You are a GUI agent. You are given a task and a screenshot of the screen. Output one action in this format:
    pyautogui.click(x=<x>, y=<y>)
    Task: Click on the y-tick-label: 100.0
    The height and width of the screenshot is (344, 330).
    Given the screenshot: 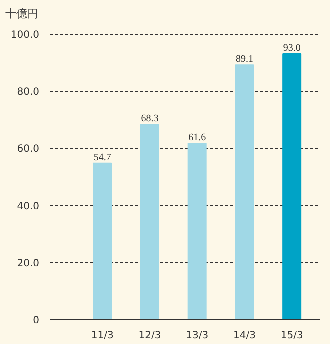 What is the action you would take?
    pyautogui.click(x=25, y=36)
    